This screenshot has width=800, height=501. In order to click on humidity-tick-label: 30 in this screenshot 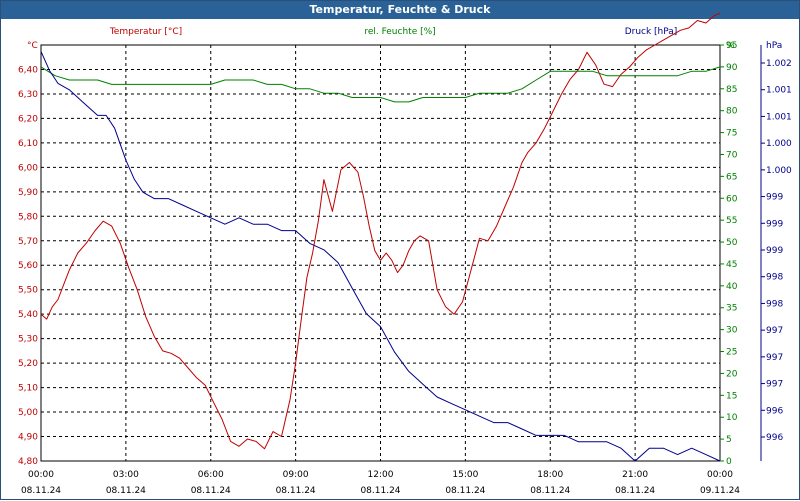, I will do `click(732, 331)`.